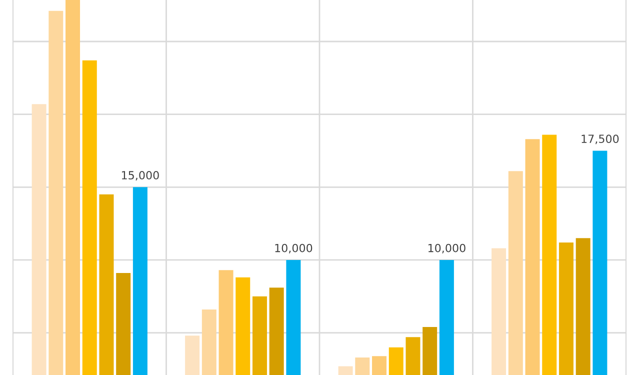  I want to click on data-label: 17,500, so click(600, 139).